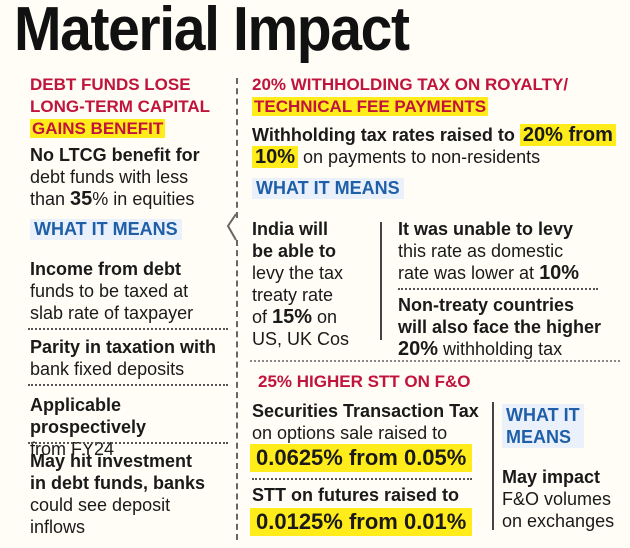 The width and height of the screenshot is (630, 548). Describe the element at coordinates (543, 426) in the screenshot. I see `stt-what-it-means: WHAT IT MEANS` at that location.